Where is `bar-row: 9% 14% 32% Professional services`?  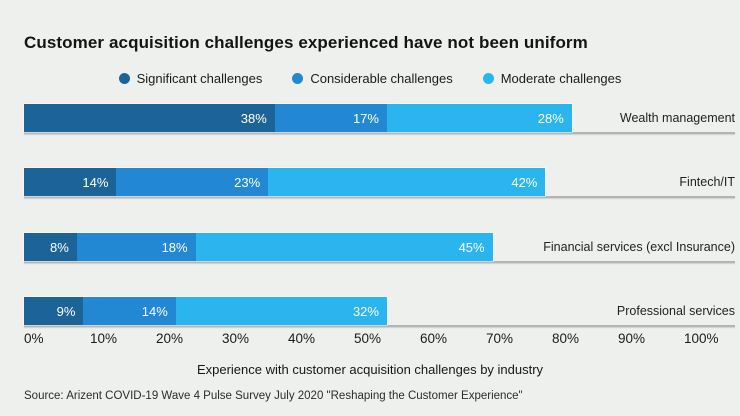
bar-row: 9% 14% 32% Professional services is located at coordinates (379, 312).